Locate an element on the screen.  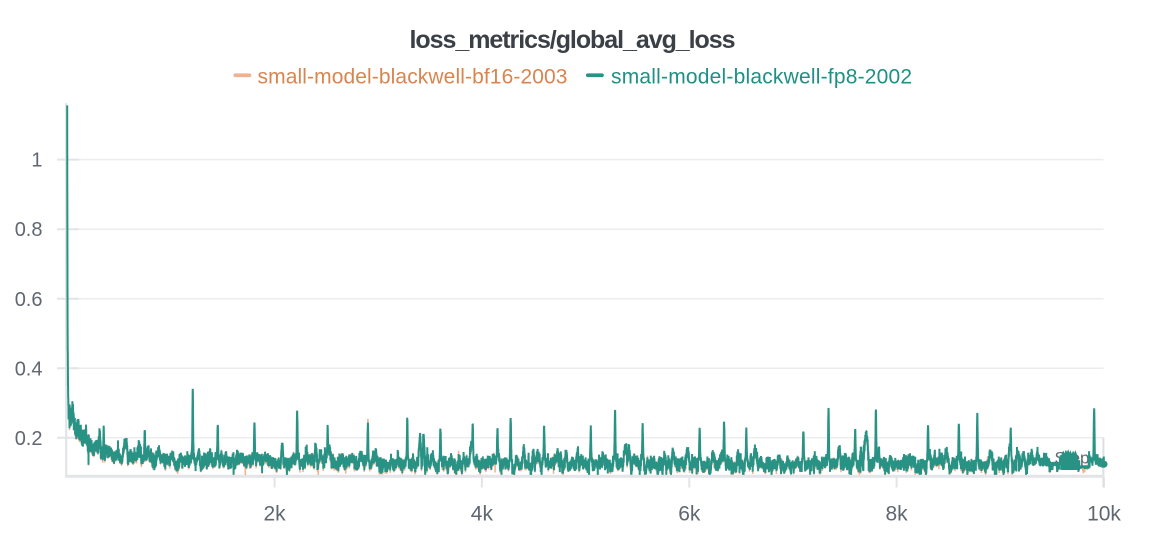
svg-text: small-model-blackwell-fp8-2002 is located at coordinates (761, 77).